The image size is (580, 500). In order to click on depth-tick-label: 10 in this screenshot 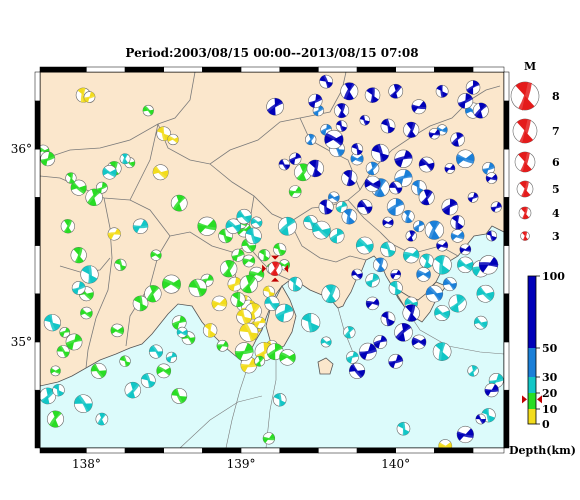, I will do `click(550, 409)`.